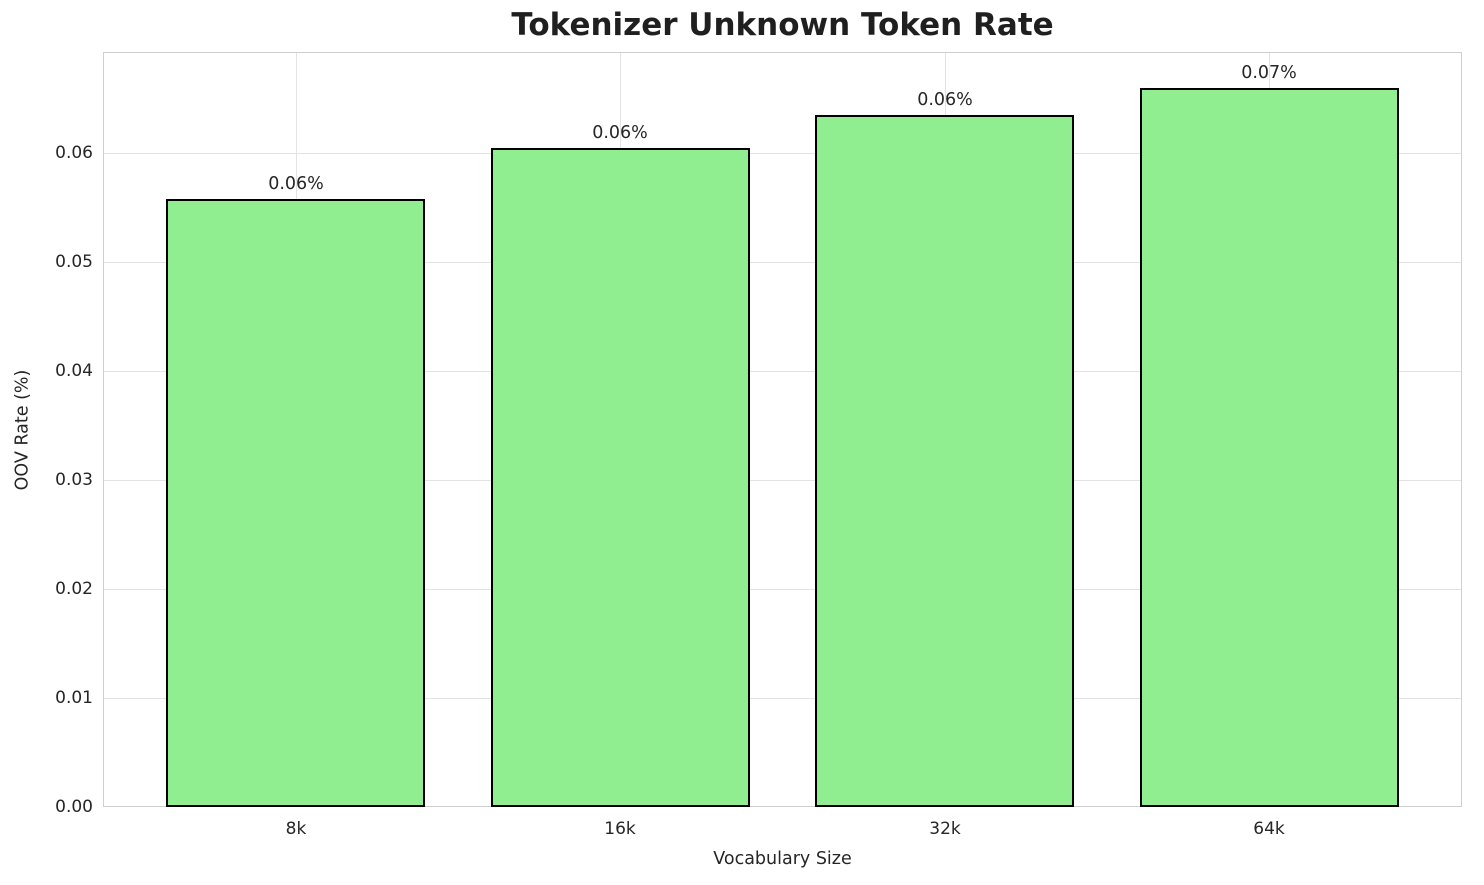  What do you see at coordinates (944, 461) in the screenshot?
I see `bar-32k` at bounding box center [944, 461].